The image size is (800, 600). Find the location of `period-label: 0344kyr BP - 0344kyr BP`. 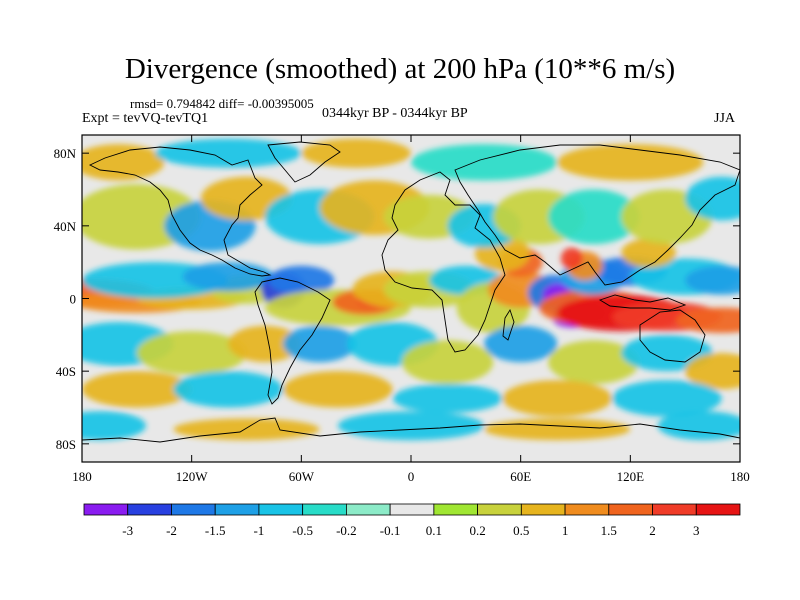

period-label: 0344kyr BP - 0344kyr BP is located at coordinates (395, 113).